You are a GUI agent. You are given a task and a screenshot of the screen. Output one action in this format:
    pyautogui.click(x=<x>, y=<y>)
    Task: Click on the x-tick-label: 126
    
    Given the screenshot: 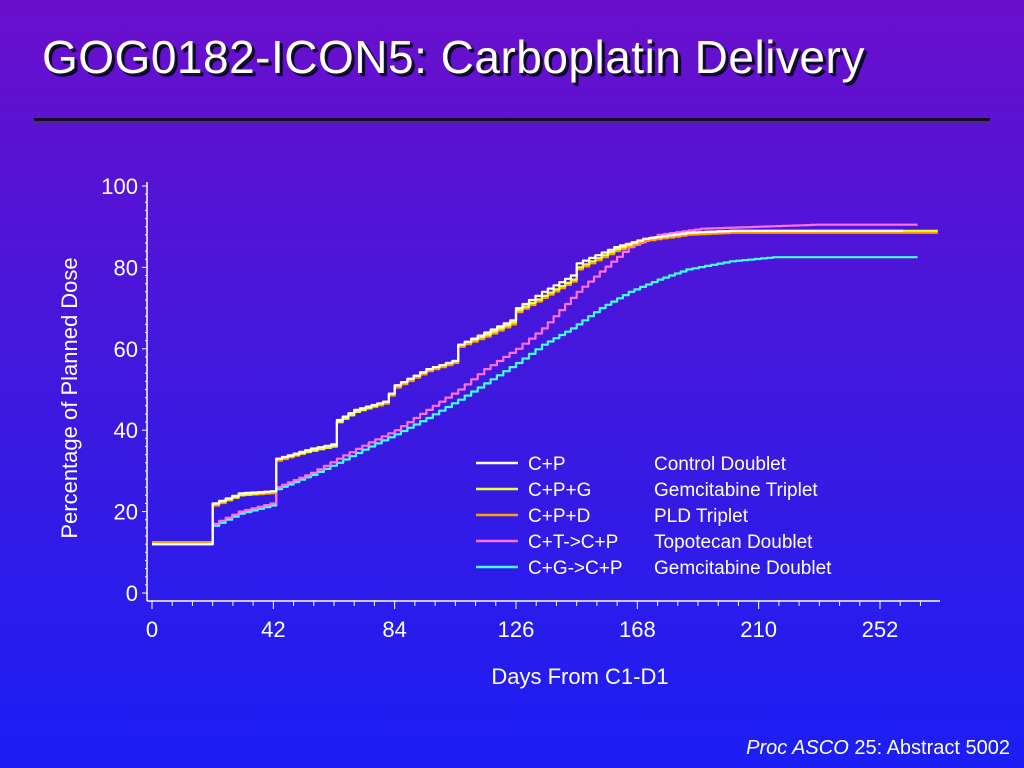 What is the action you would take?
    pyautogui.click(x=516, y=629)
    